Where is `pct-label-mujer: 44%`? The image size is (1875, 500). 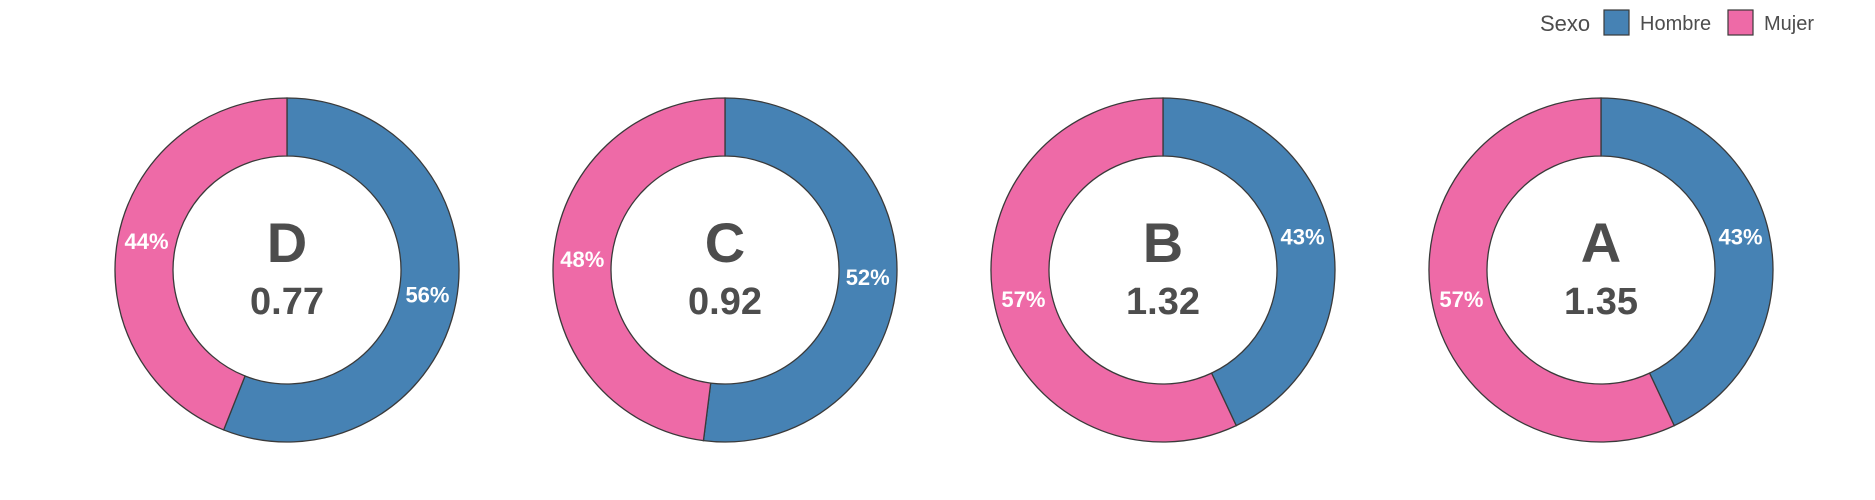
pct-label-mujer: 44% is located at coordinates (147, 241).